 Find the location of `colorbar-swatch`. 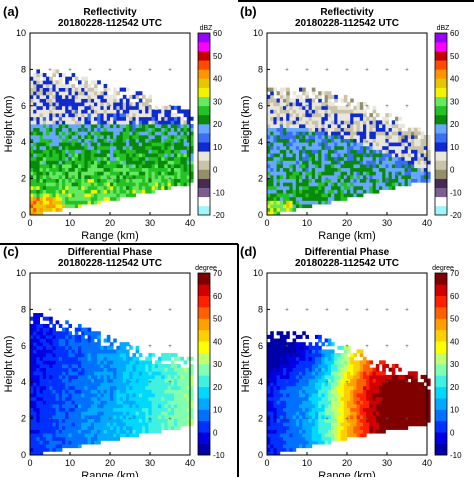

colorbar-swatch is located at coordinates (204, 404).